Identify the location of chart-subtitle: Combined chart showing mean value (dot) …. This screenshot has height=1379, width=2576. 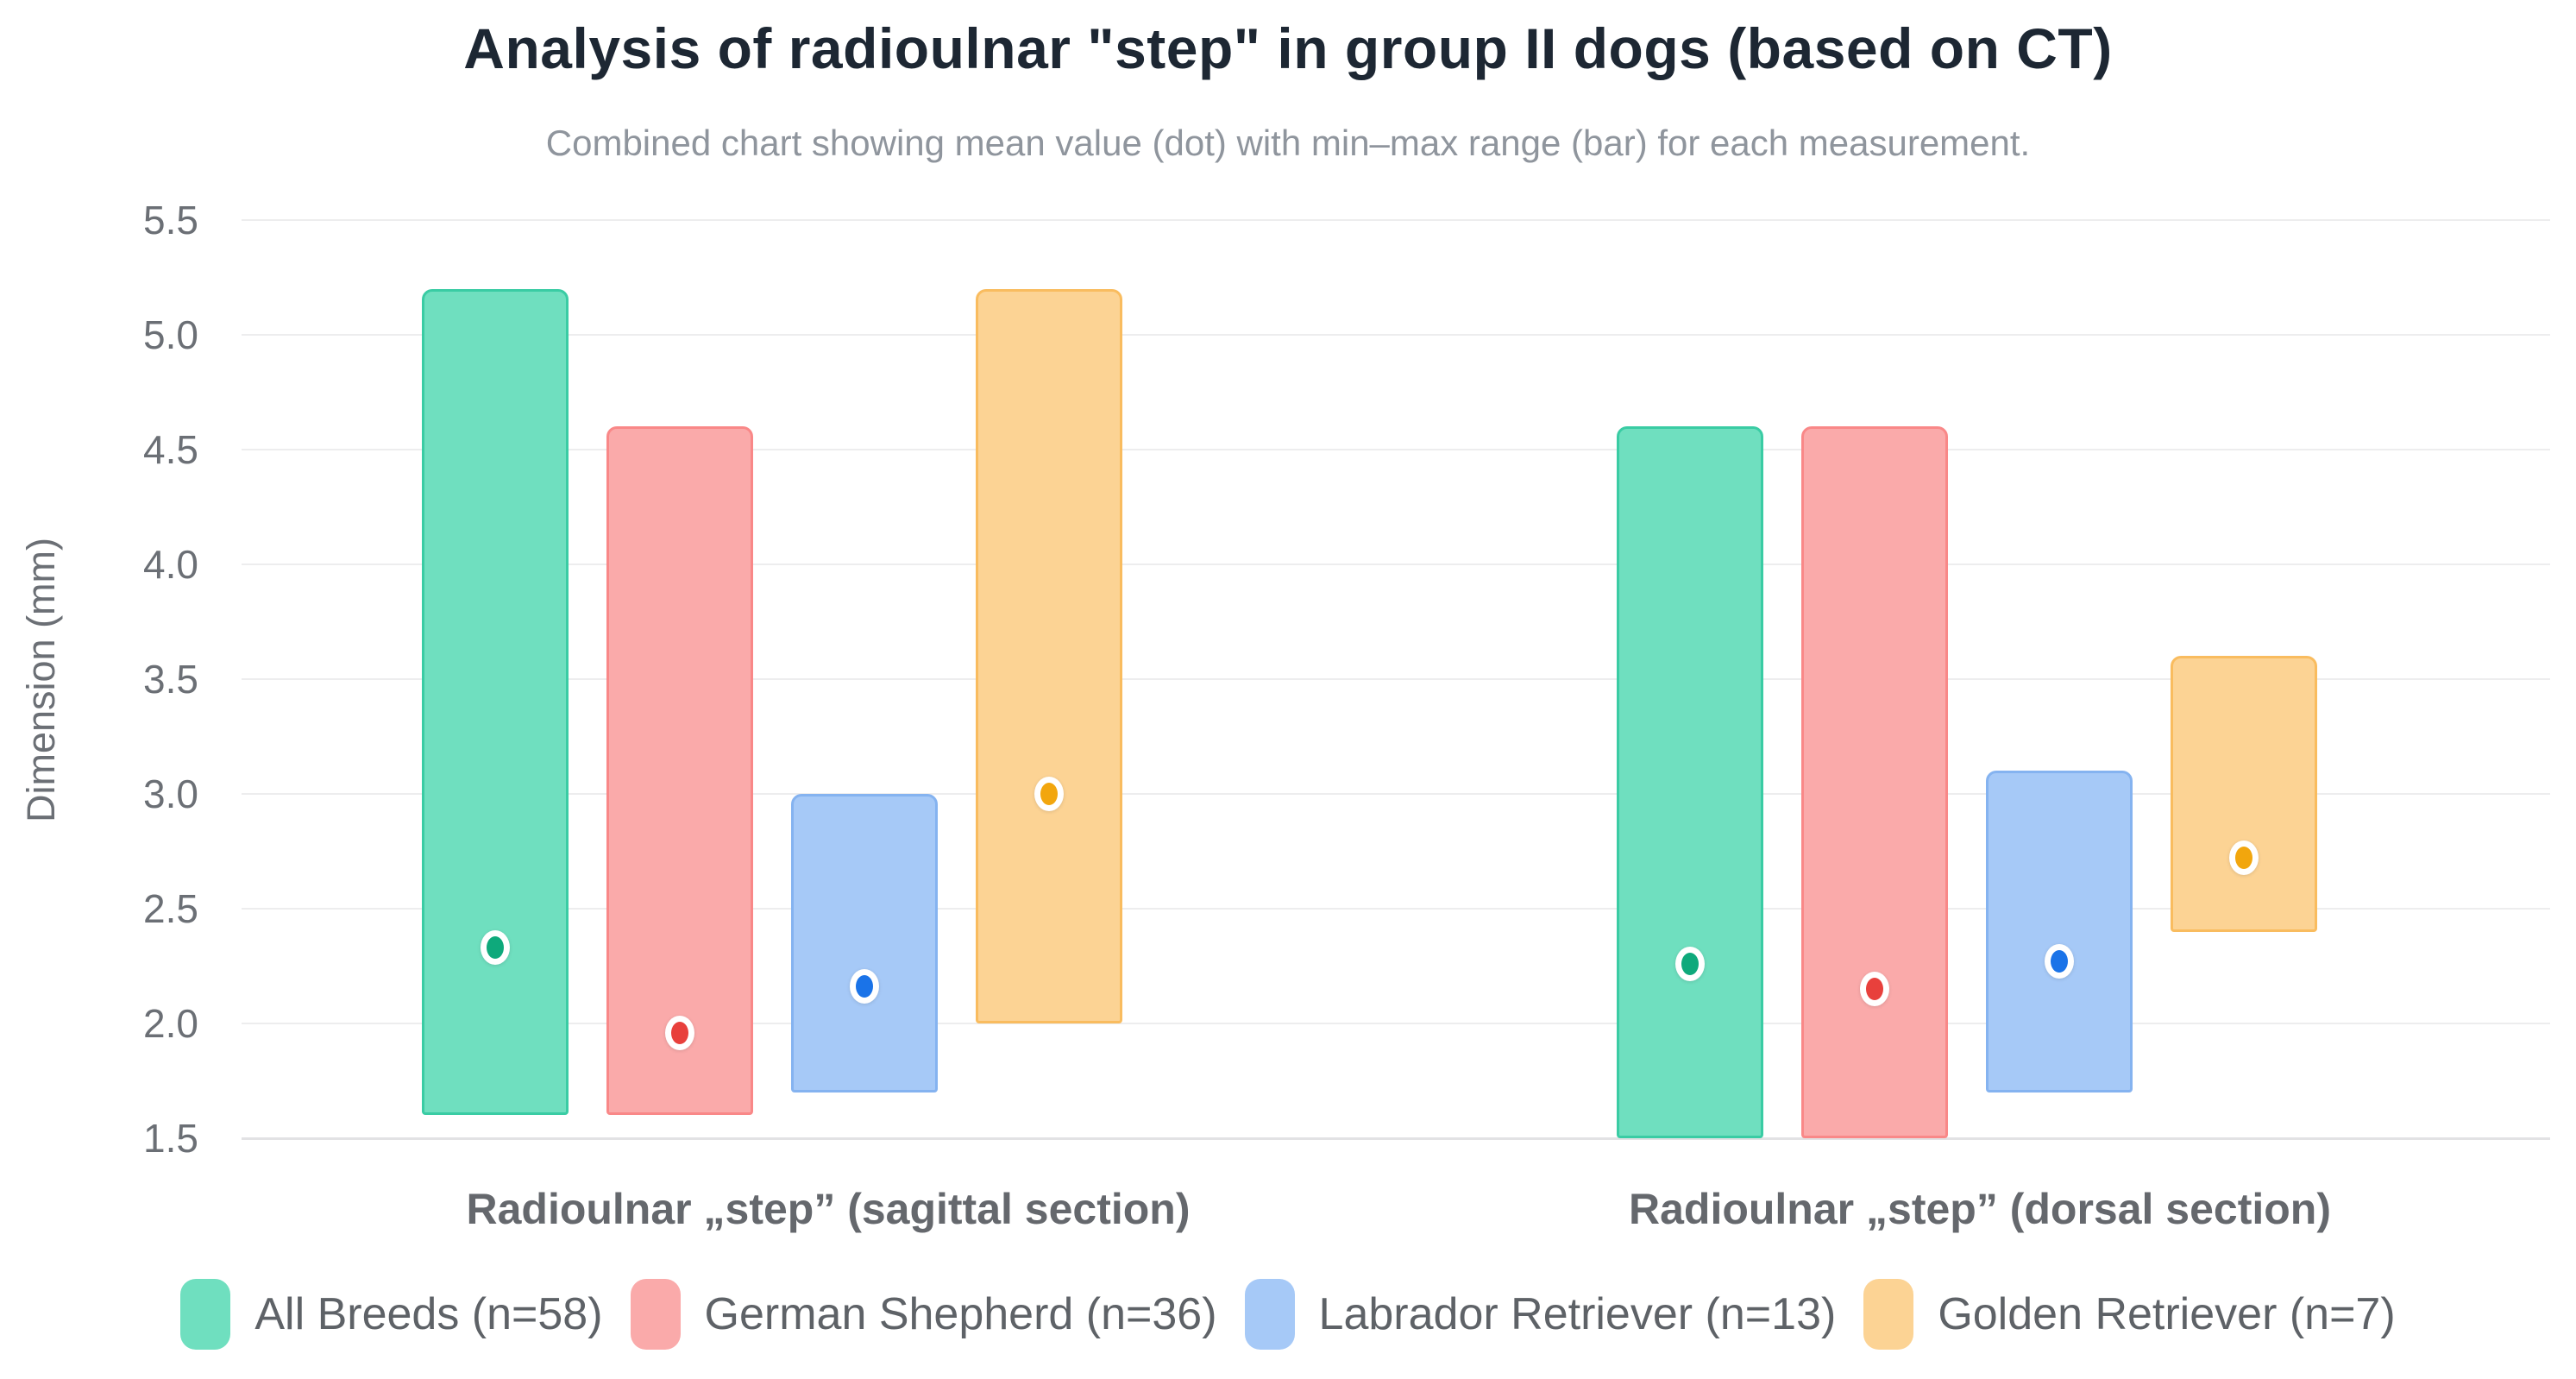
(1288, 143).